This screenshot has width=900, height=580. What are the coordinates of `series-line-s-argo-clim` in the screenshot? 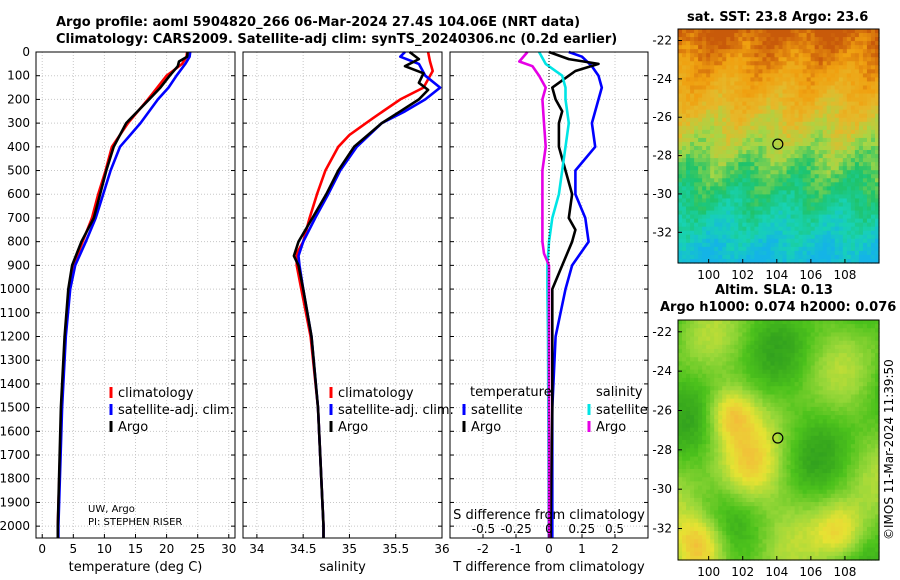 It's located at (534, 294).